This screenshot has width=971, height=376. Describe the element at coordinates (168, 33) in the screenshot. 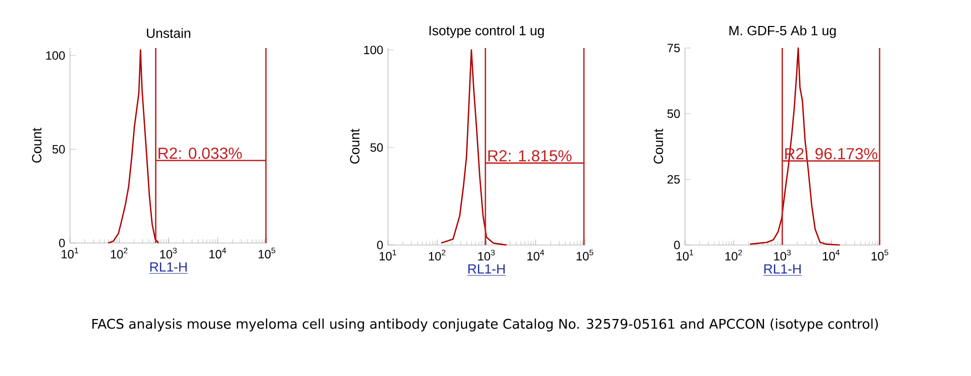

I see `chart-title: Unstain` at that location.